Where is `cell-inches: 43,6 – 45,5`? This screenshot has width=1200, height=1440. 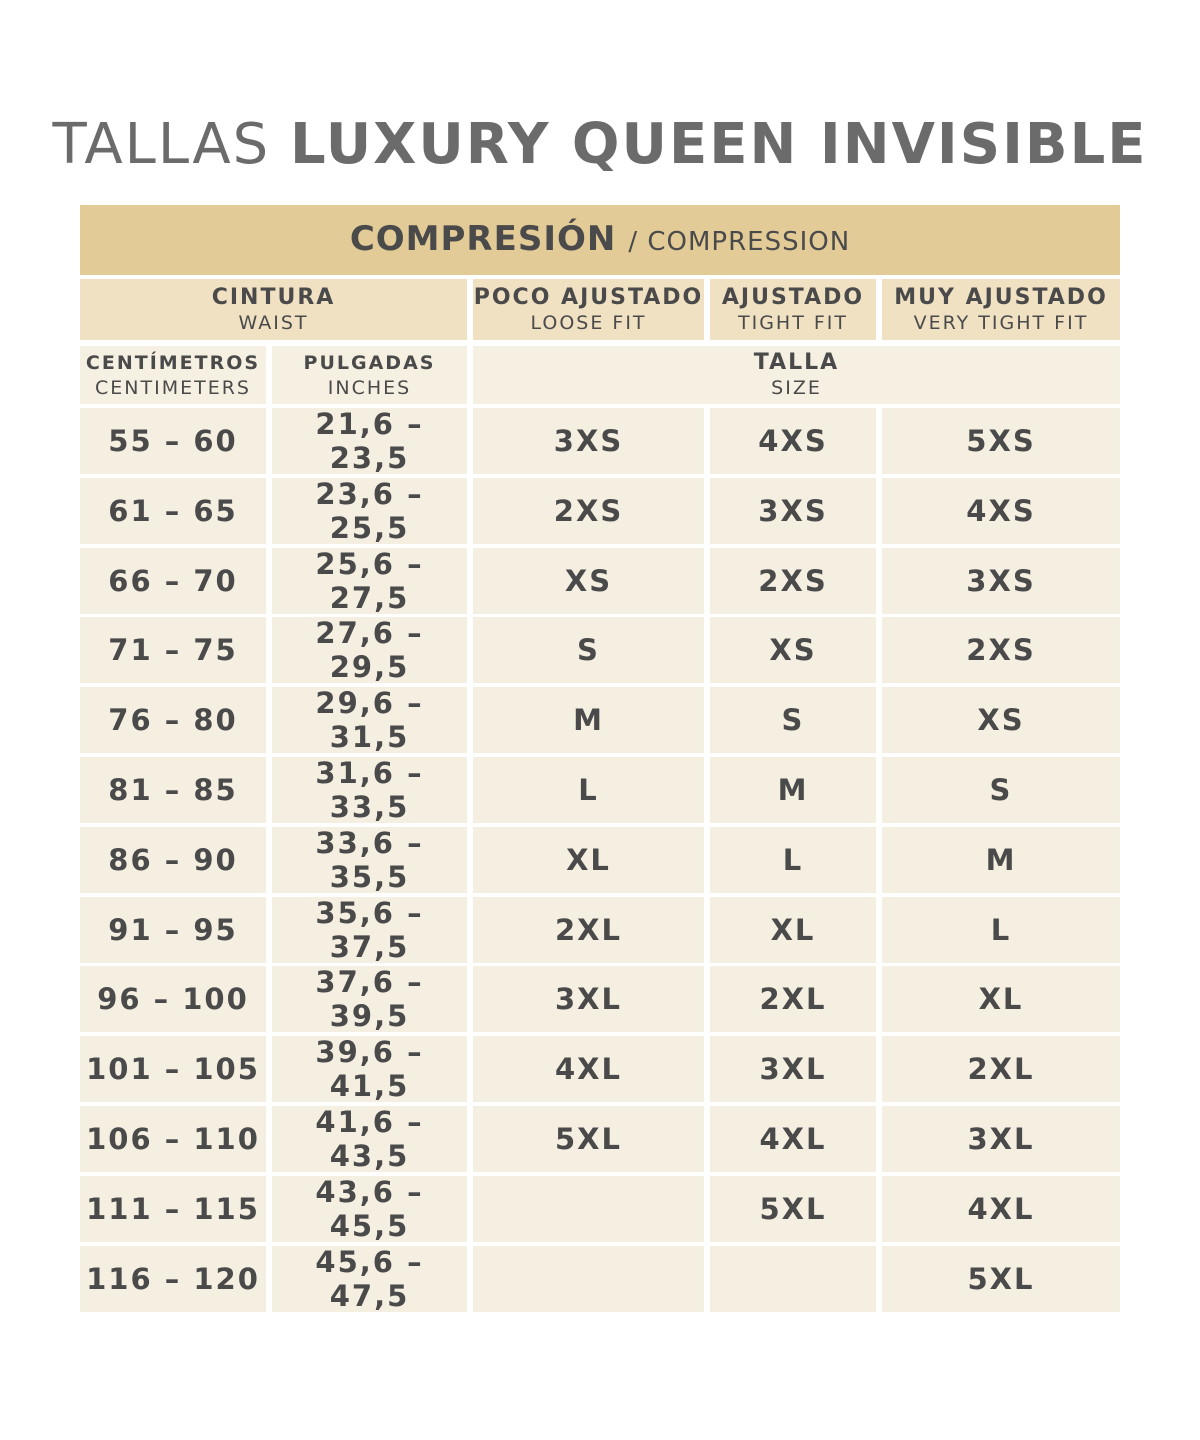
cell-inches: 43,6 – 45,5 is located at coordinates (369, 1208).